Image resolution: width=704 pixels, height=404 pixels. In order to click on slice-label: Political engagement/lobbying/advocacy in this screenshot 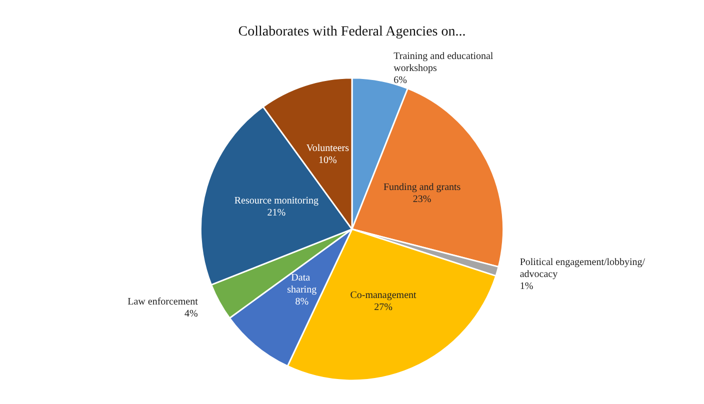, I will do `click(583, 268)`.